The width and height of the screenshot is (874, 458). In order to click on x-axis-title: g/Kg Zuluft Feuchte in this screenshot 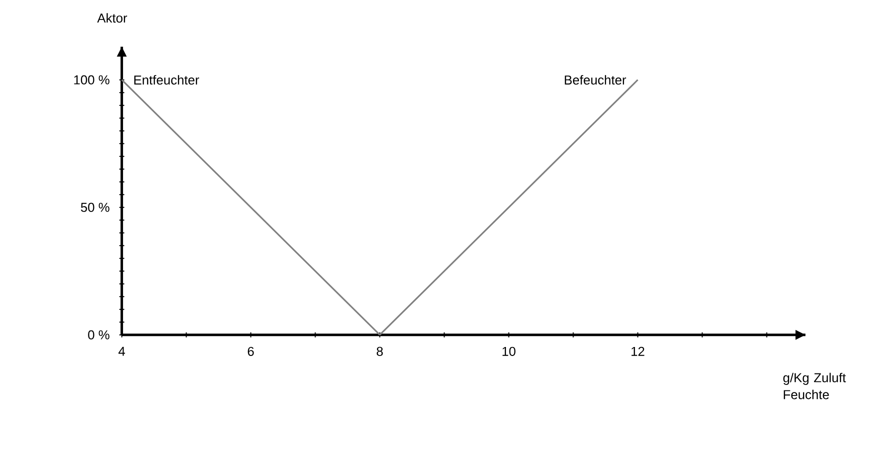, I will do `click(814, 386)`.